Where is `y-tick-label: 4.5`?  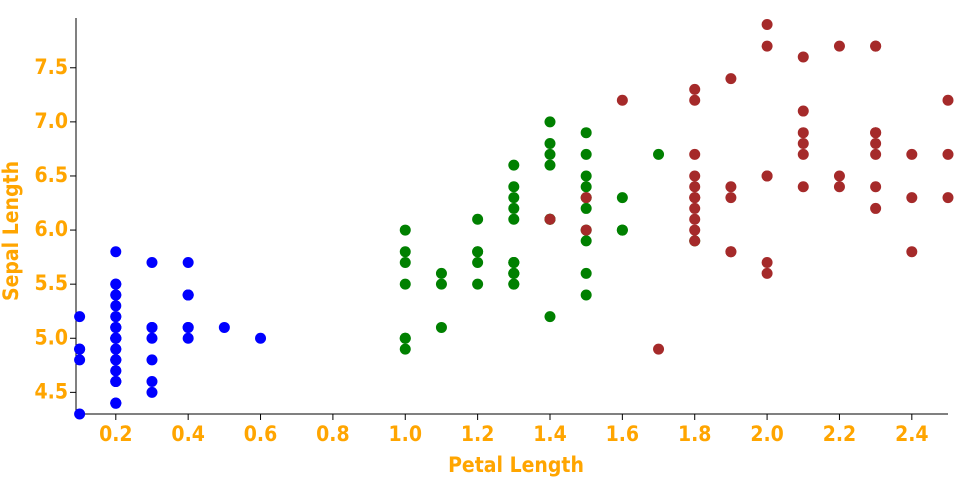 y-tick-label: 4.5 is located at coordinates (51, 391).